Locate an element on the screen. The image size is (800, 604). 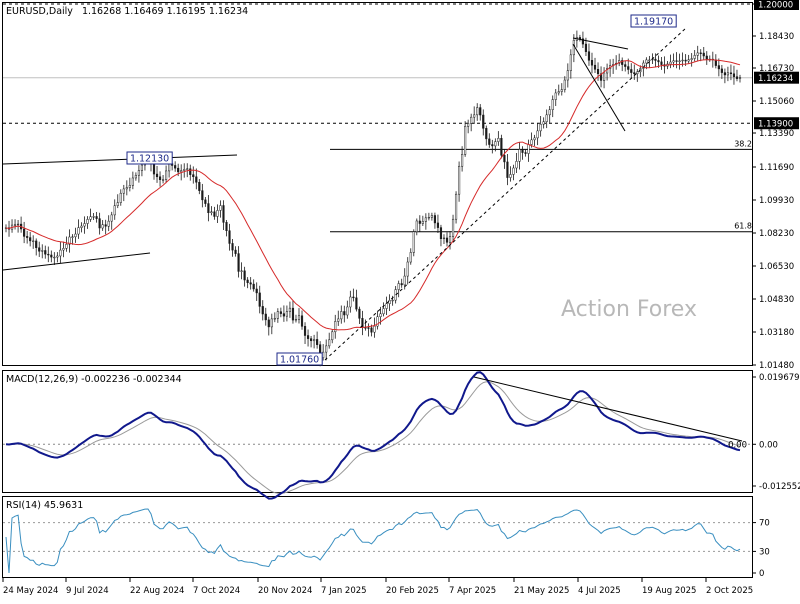
annotation-1-01760-text: 1.01760 is located at coordinates (299, 360).